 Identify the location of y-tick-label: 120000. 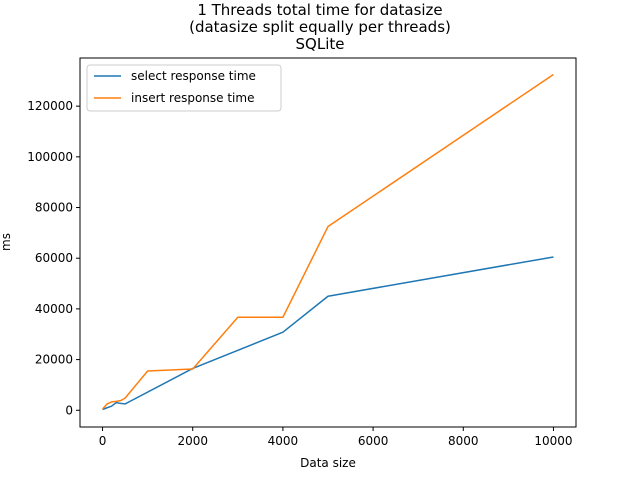
(50, 106).